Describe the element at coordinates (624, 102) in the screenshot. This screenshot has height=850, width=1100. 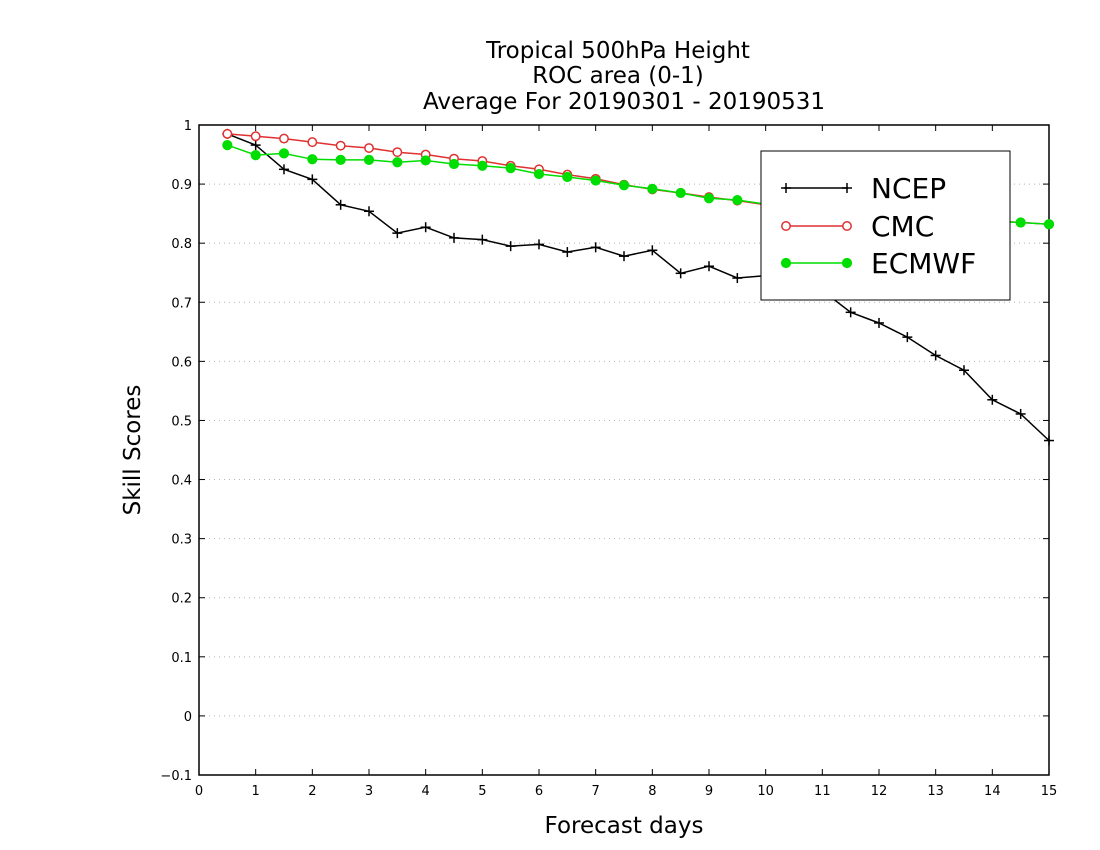
I see `chart-title-line-3: Average For 20190301 - 20190531` at that location.